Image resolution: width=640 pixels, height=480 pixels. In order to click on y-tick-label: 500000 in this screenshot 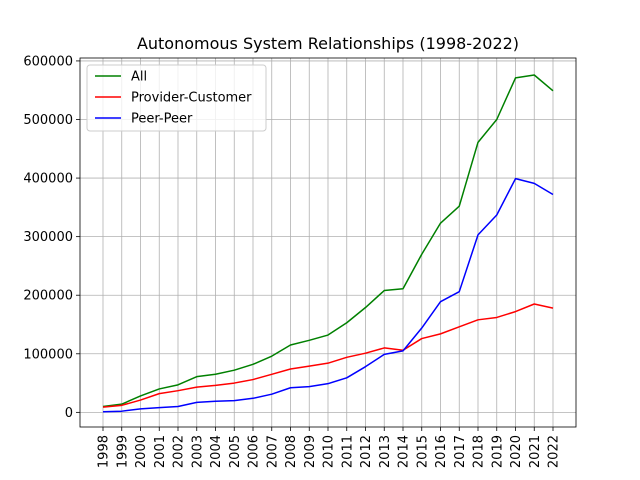, I will do `click(48, 120)`.